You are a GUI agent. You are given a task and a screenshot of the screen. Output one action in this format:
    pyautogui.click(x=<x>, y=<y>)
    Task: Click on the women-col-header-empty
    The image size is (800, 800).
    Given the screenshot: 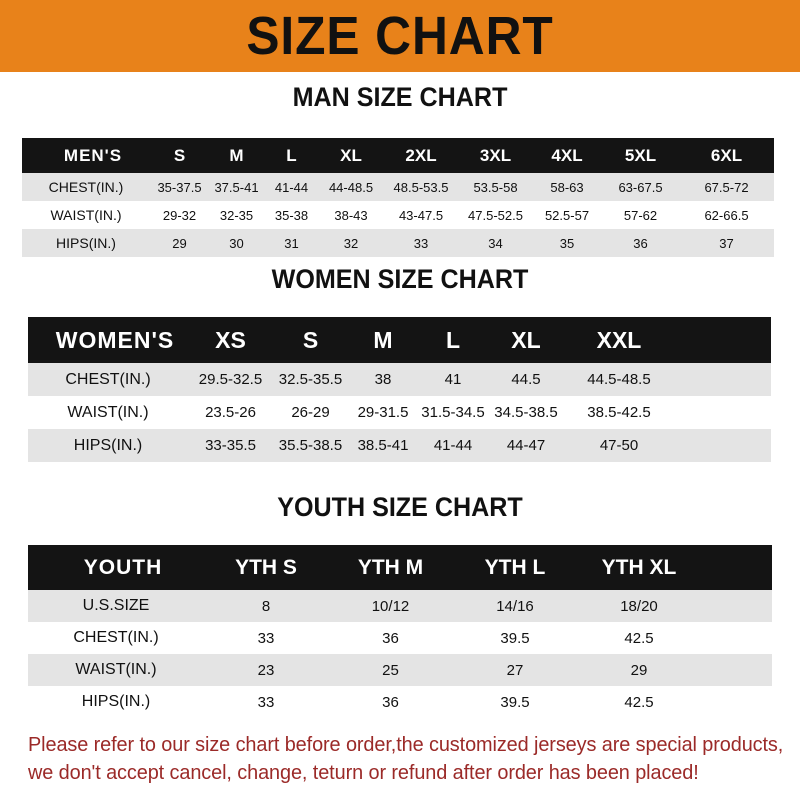 What is the action you would take?
    pyautogui.click(x=722, y=340)
    